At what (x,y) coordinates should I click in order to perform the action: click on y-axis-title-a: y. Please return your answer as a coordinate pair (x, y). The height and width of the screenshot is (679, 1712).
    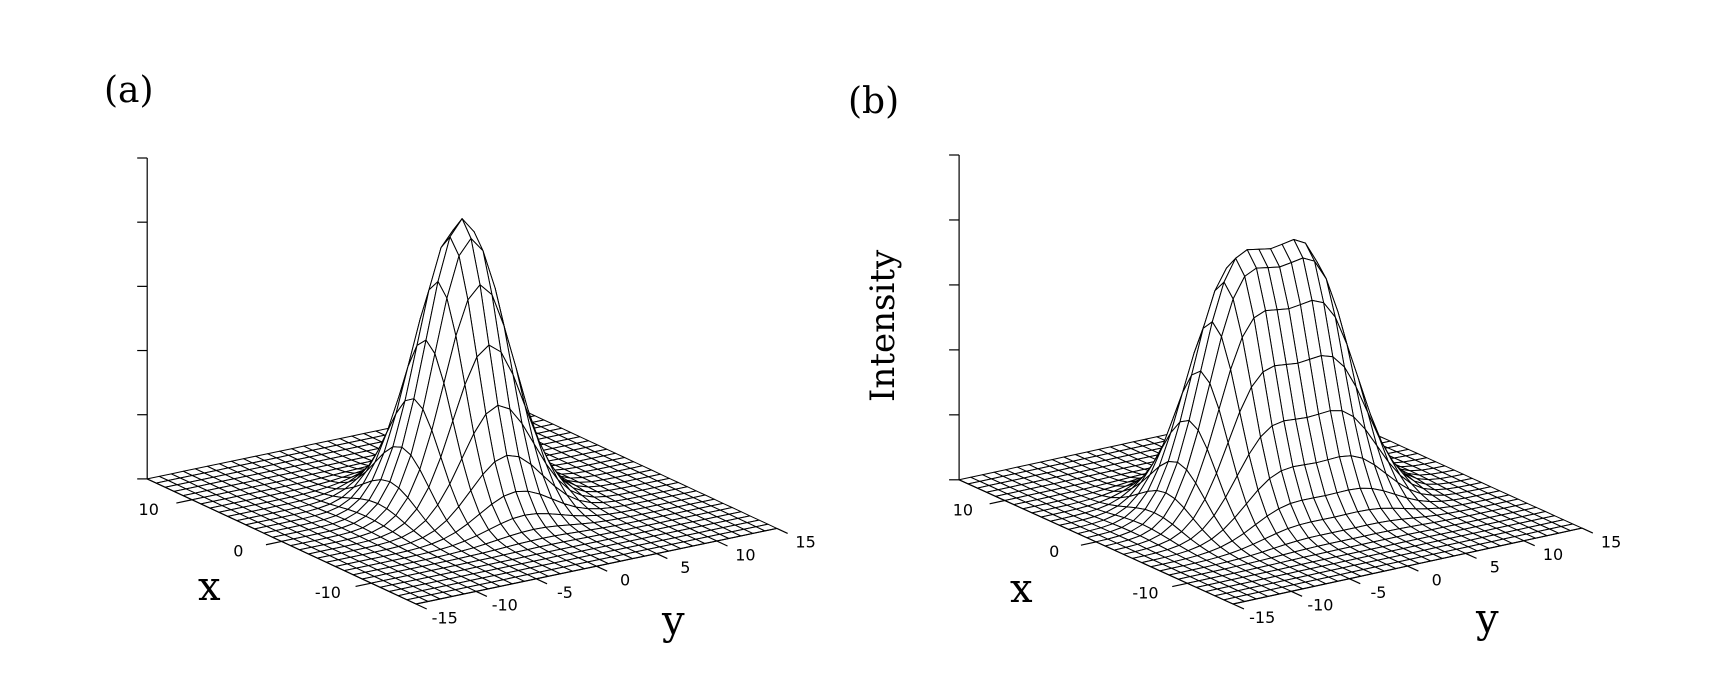
    Looking at the image, I should click on (673, 621).